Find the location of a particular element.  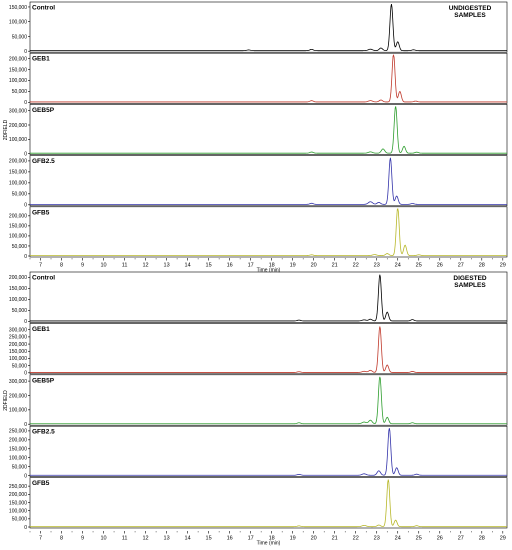

sample-label: GFB5 is located at coordinates (41, 483).